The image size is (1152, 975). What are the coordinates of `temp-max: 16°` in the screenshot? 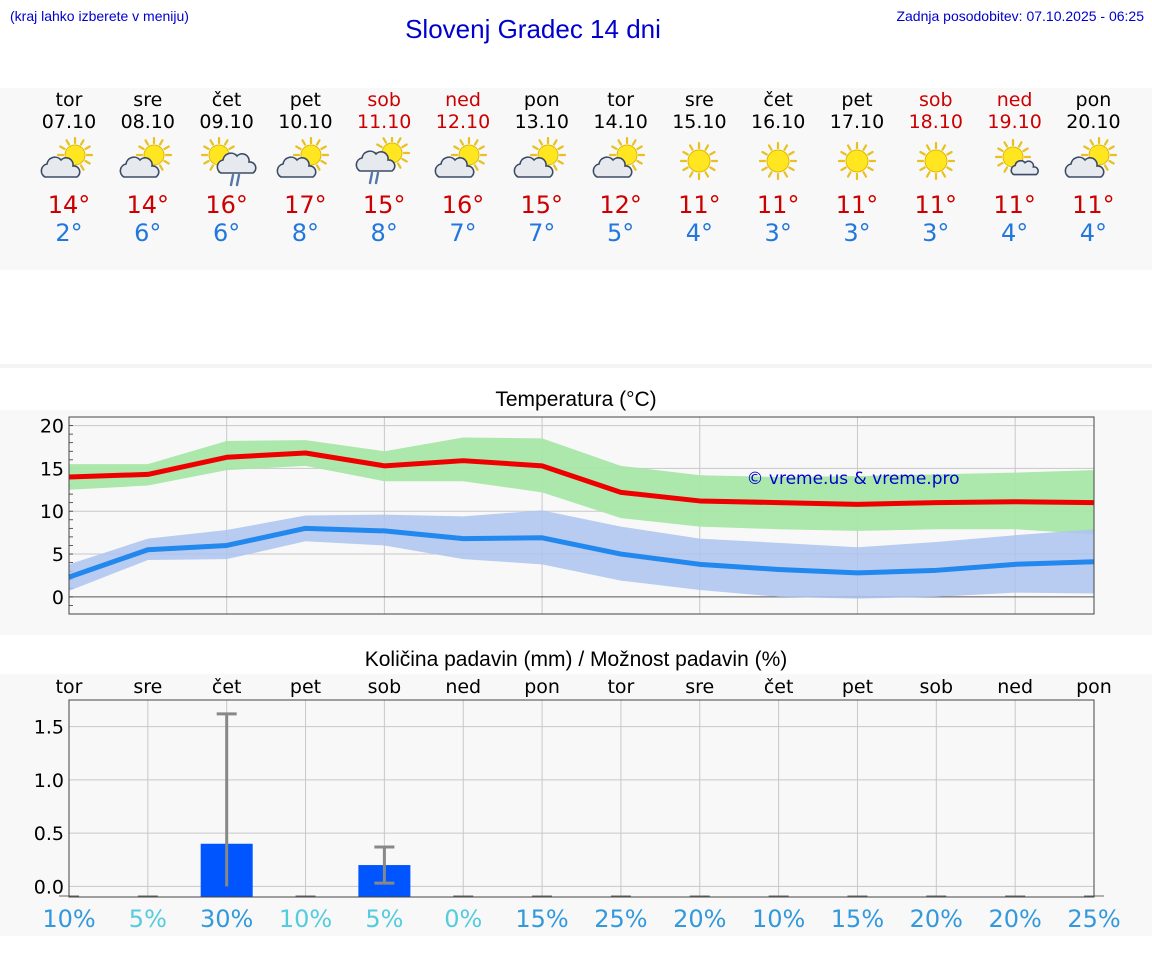 It's located at (226, 205).